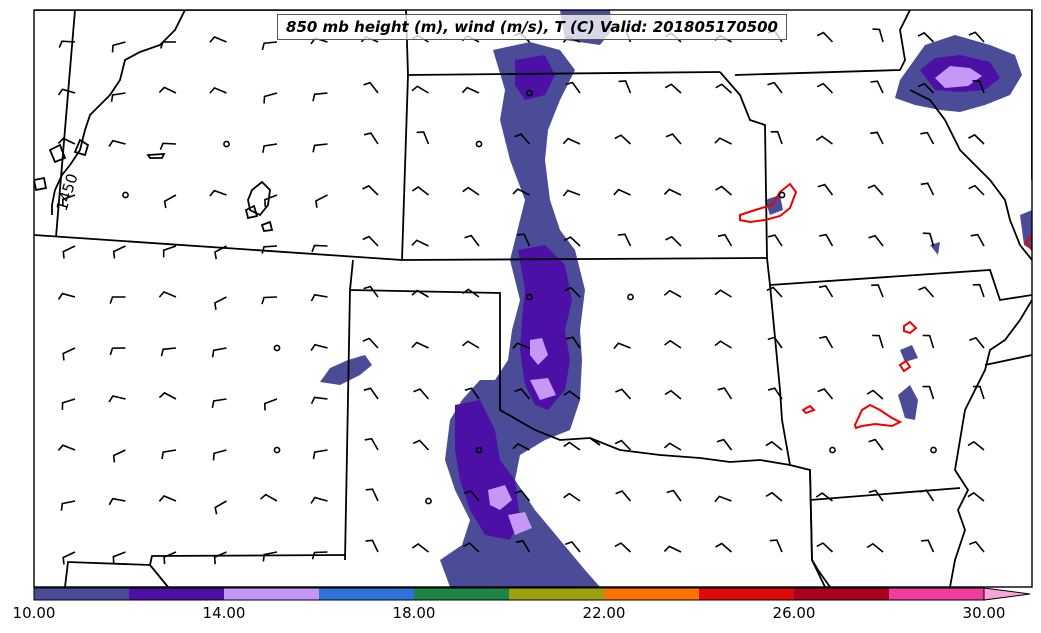  What do you see at coordinates (205, 570) in the screenshot?
I see `border-nm-south` at bounding box center [205, 570].